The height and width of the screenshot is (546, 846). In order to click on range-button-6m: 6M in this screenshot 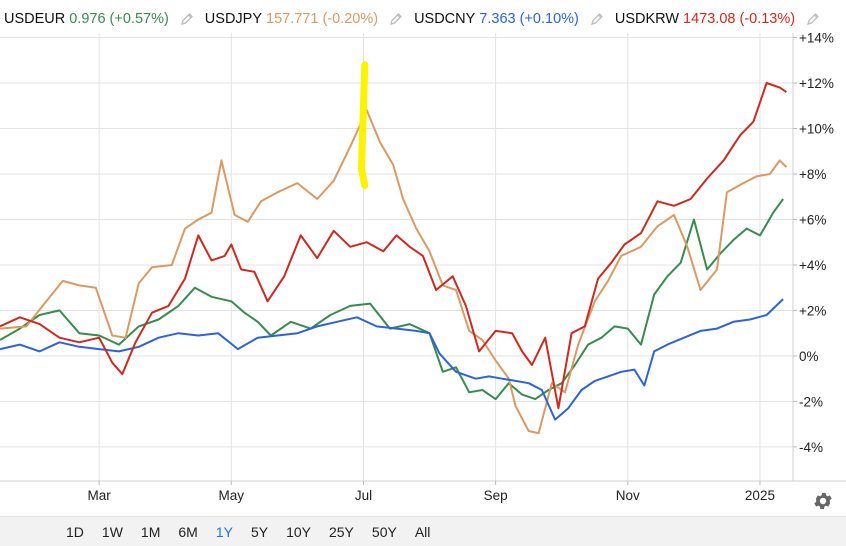, I will do `click(187, 532)`.